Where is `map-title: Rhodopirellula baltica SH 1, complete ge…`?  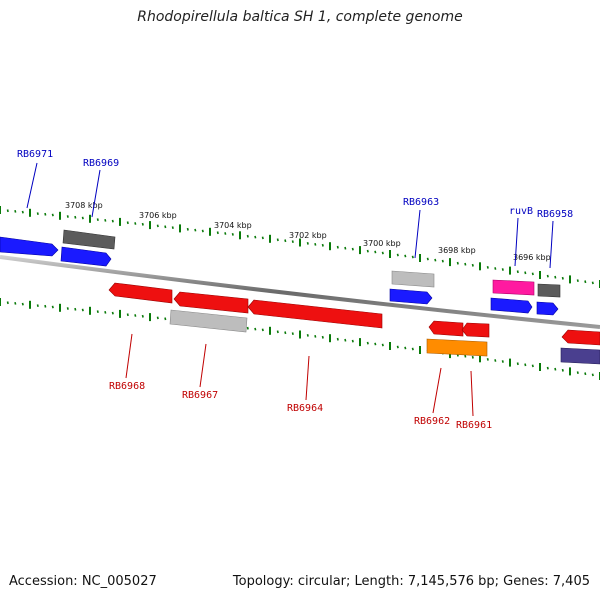
map-title: Rhodopirellula baltica SH 1, complete ge… is located at coordinates (300, 17).